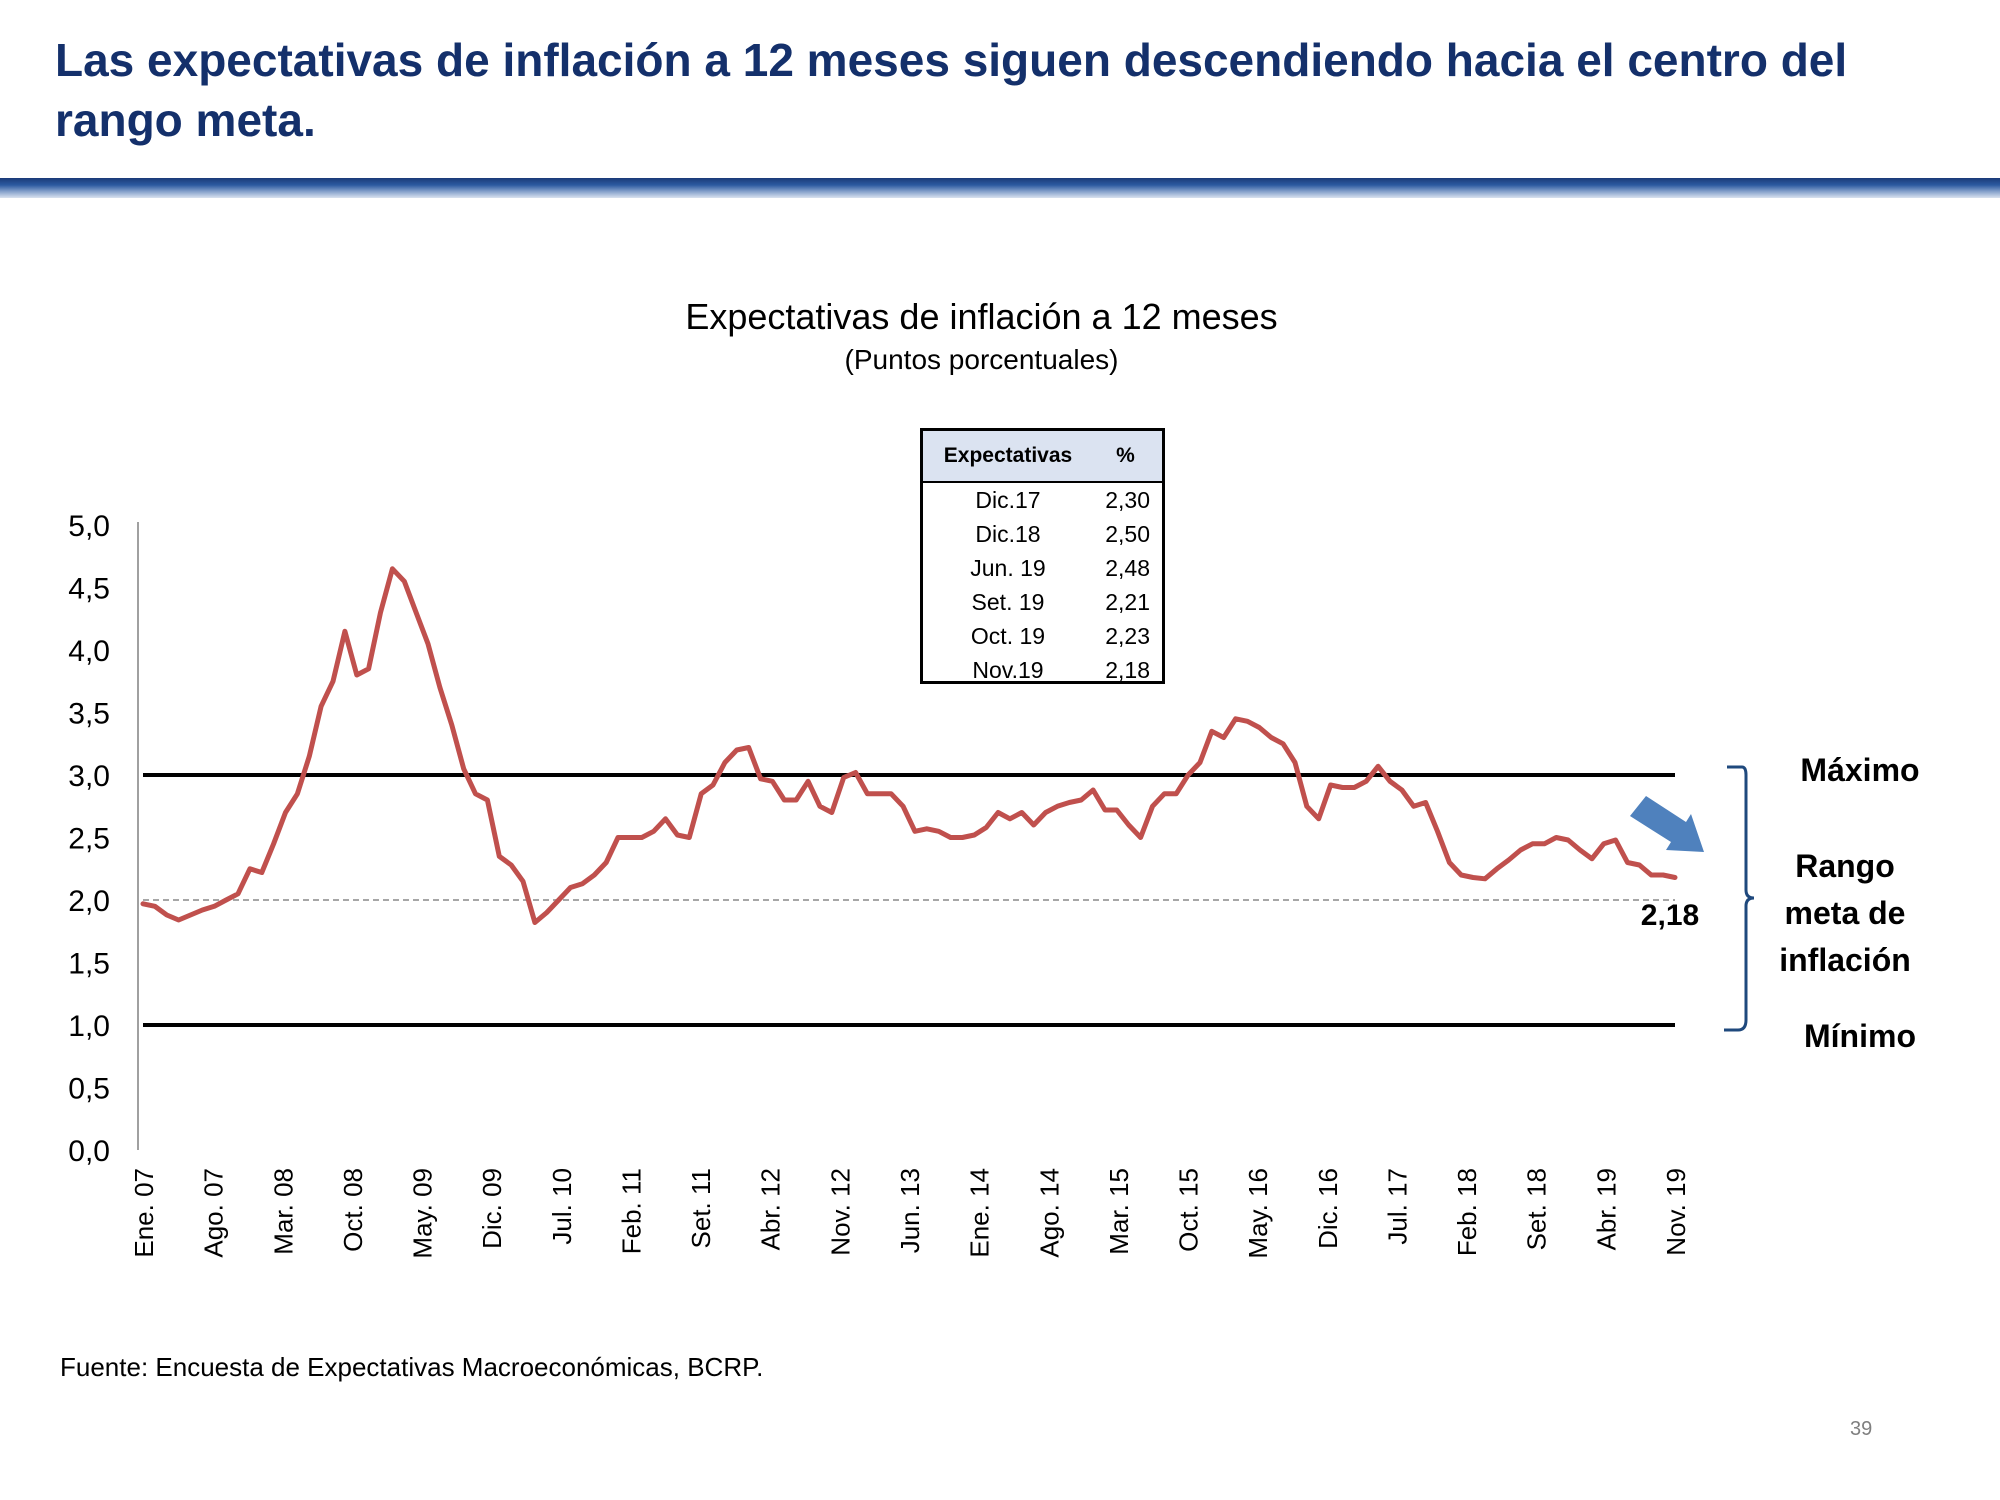 The image size is (2000, 1500). I want to click on y-tick-label: 3,5, so click(89, 714).